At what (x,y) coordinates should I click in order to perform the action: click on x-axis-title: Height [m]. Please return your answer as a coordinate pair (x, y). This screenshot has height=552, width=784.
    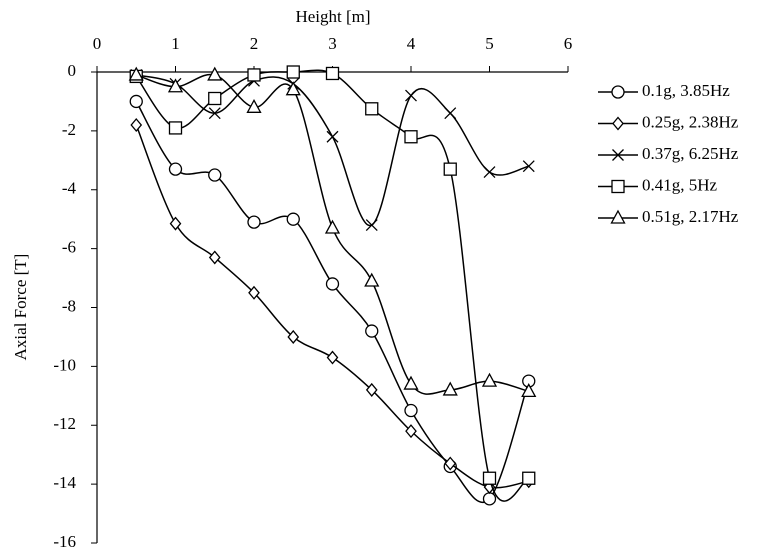
    Looking at the image, I should click on (332, 16).